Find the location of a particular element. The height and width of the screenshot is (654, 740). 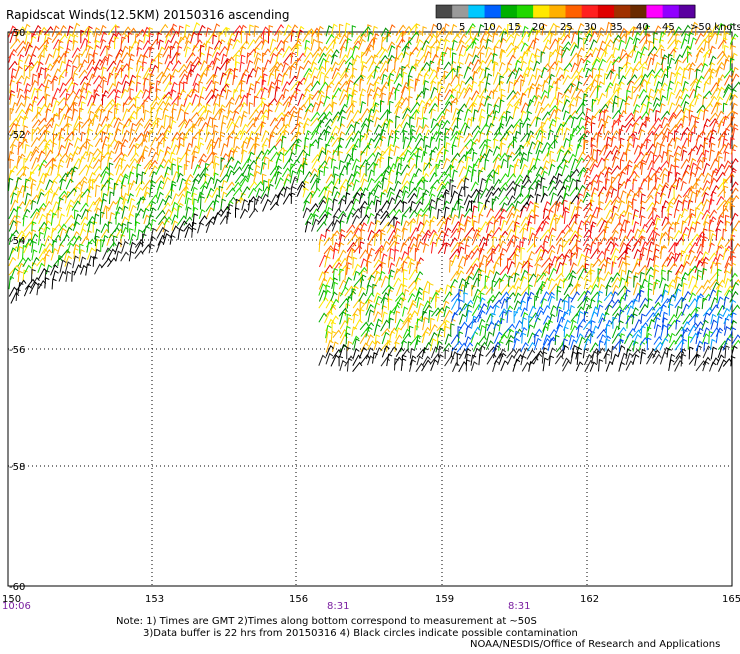

wind-barb-set is located at coordinates (593, 320).